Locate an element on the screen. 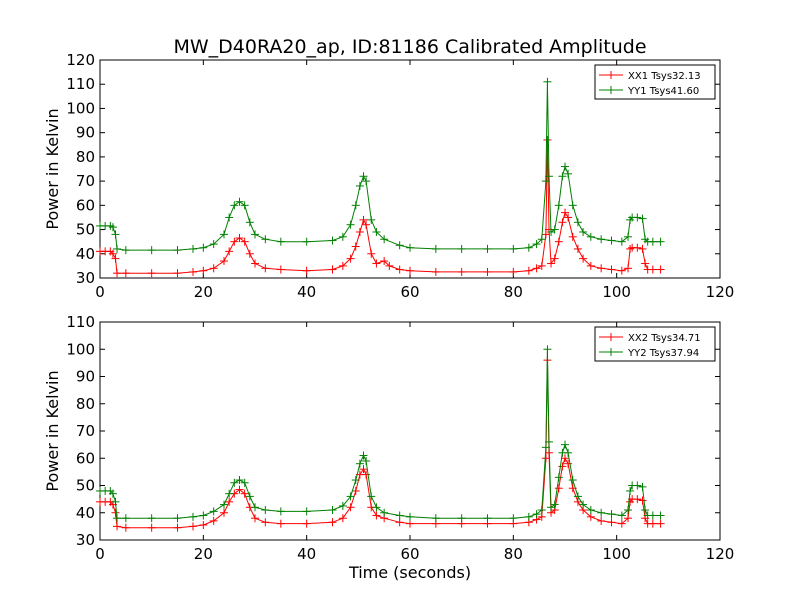  y-tick-label: 80 is located at coordinates (85, 404).